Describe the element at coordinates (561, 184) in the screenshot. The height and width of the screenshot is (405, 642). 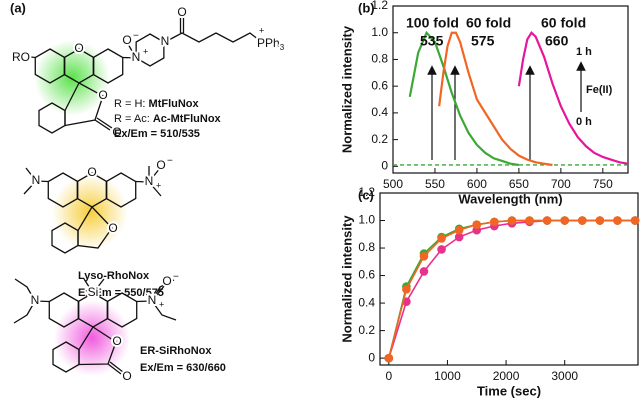
I see `x-tick-label: 700` at that location.